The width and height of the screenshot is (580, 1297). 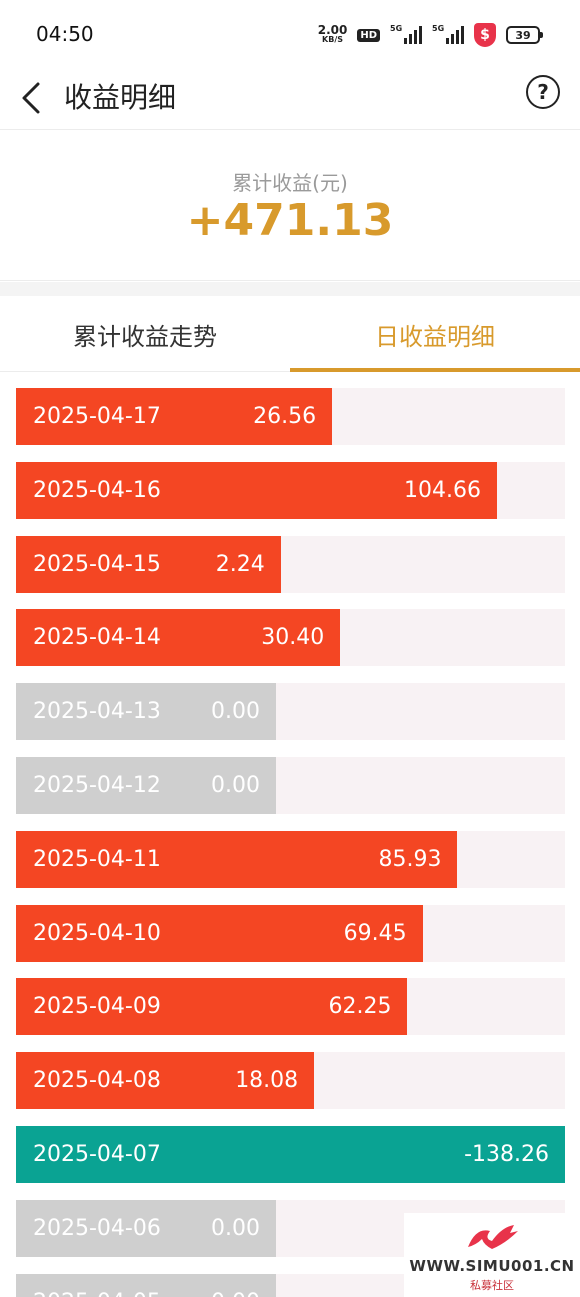 I want to click on watermark-site: WWW.SIMU001.CN, so click(x=492, y=1266).